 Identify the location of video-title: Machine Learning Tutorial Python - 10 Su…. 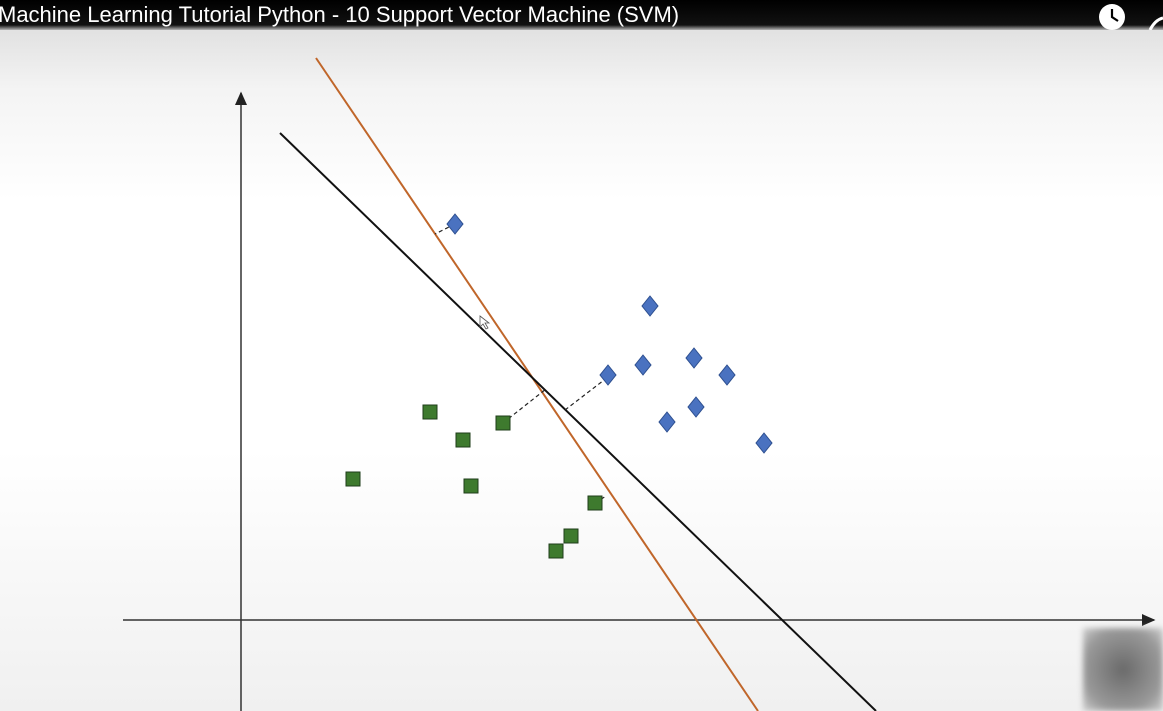
(340, 14).